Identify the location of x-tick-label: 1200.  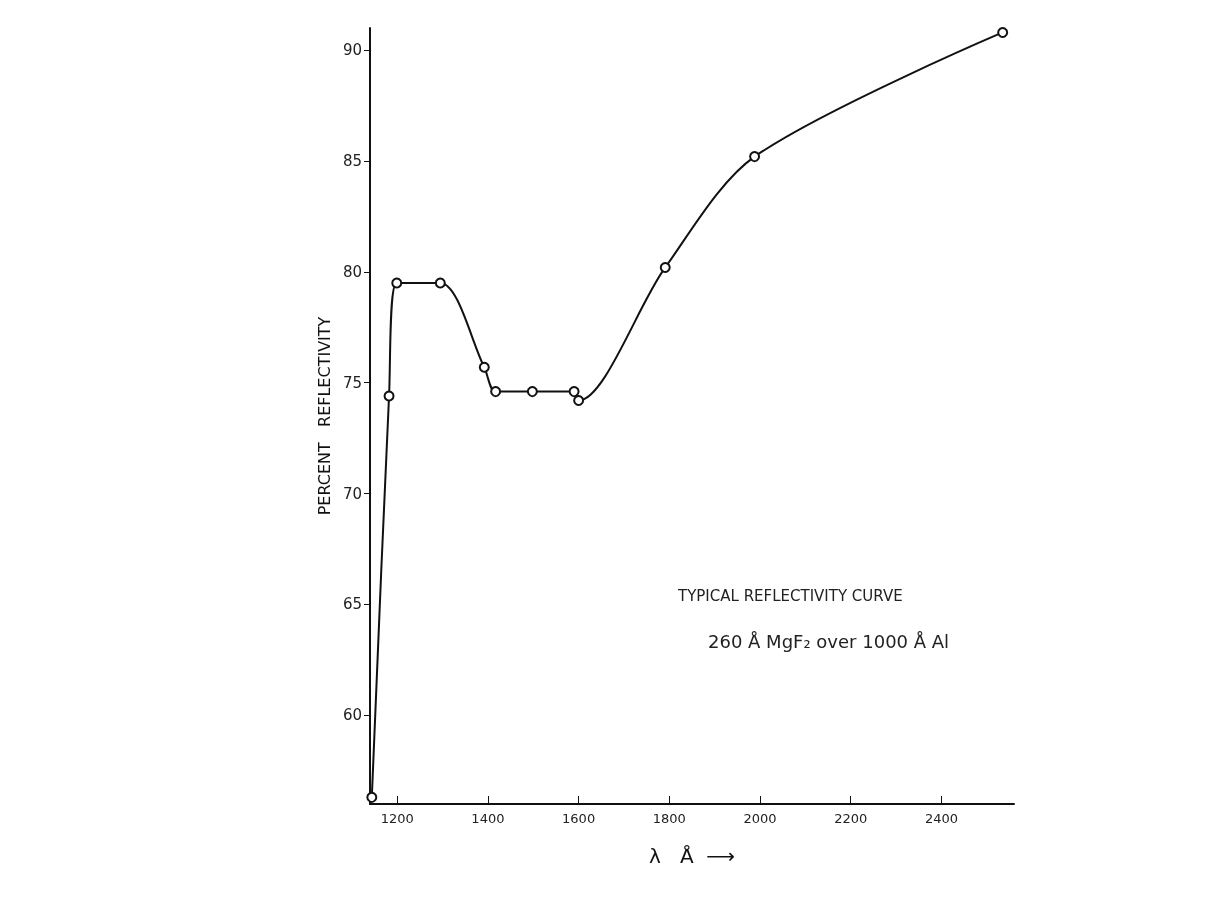
(397, 818).